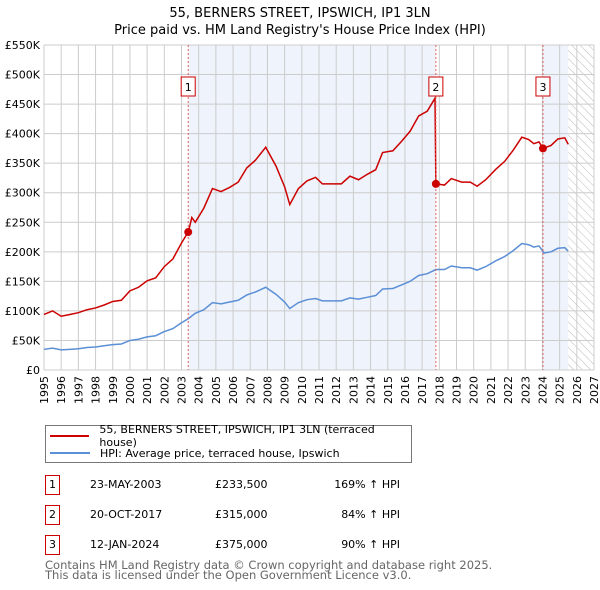 The image size is (600, 590). Describe the element at coordinates (23, 311) in the screenshot. I see `y-tick-label: £100K` at that location.